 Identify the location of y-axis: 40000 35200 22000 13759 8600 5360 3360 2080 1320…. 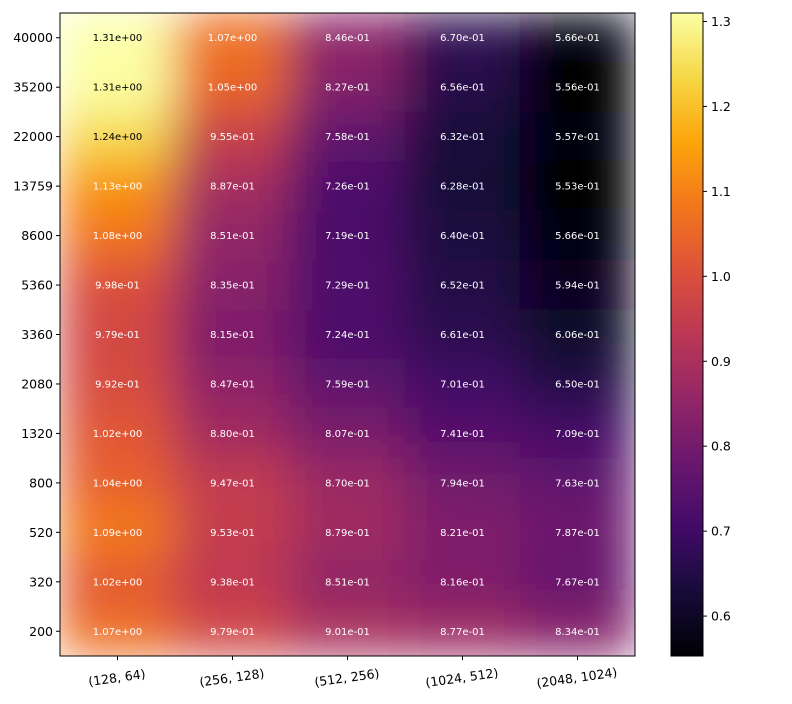
(36, 334).